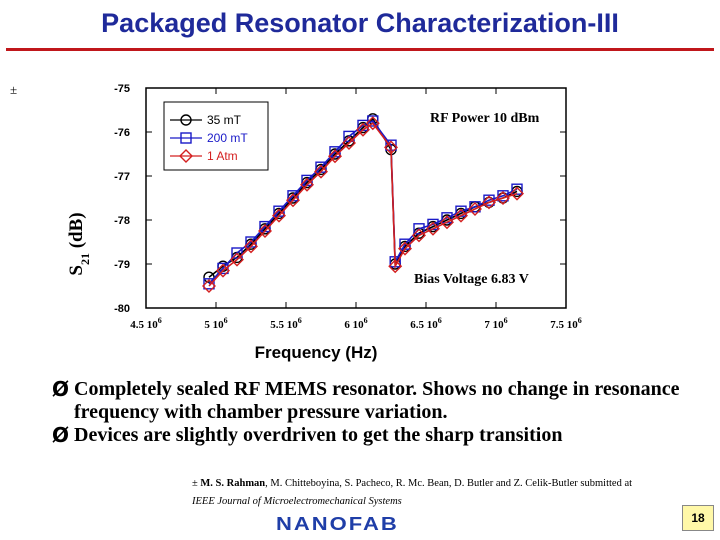 This screenshot has width=720, height=540. What do you see at coordinates (122, 177) in the screenshot?
I see `y-tick-label: -77` at bounding box center [122, 177].